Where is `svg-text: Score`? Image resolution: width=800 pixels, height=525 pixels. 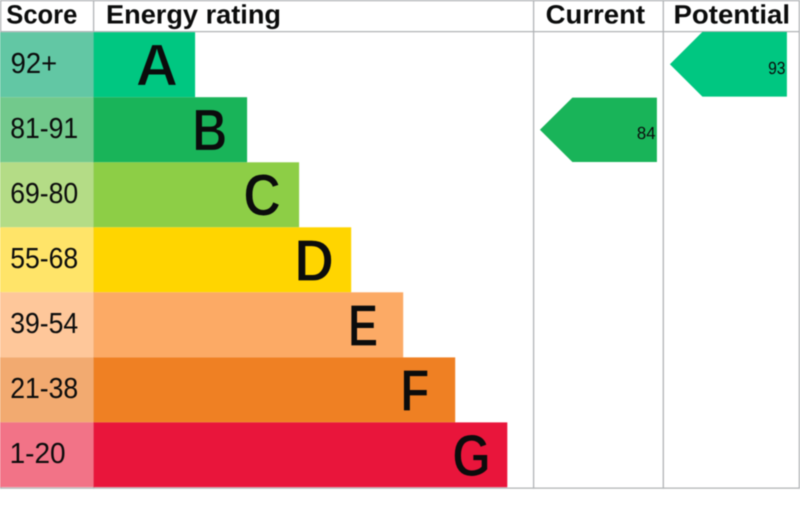 svg-text: Score is located at coordinates (41, 14).